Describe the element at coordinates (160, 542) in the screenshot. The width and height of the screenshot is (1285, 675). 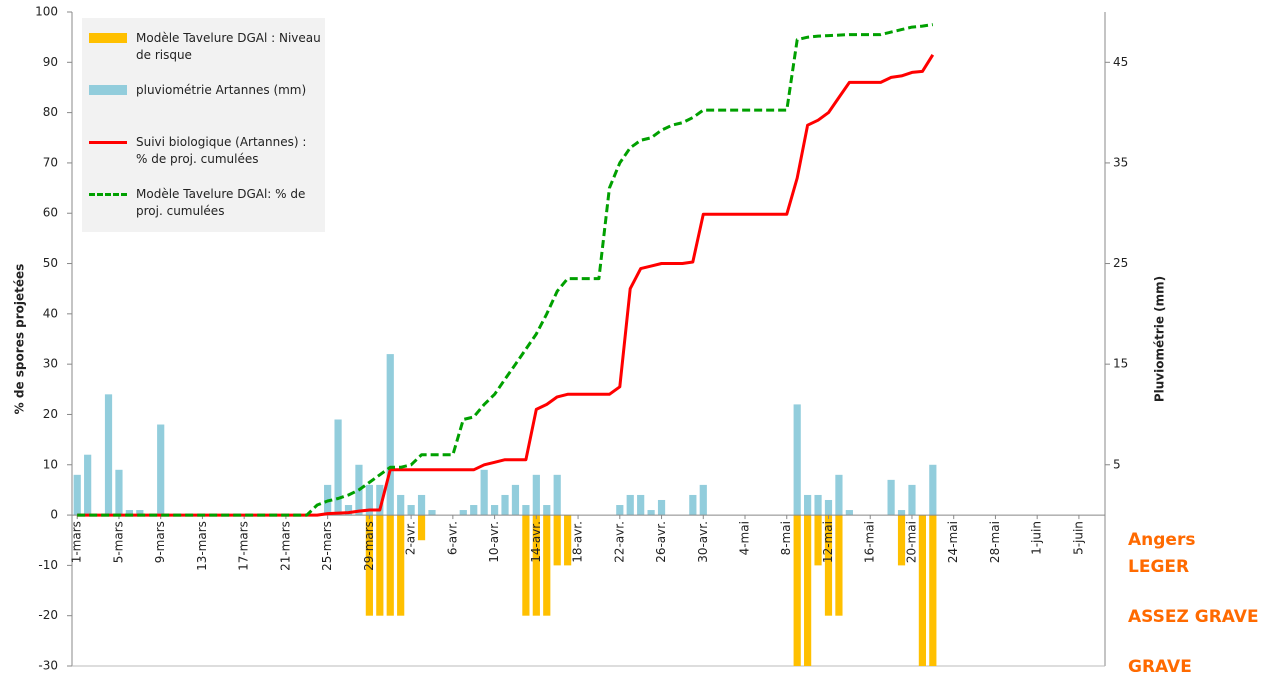
I see `x-tick-label: 9-mars` at that location.